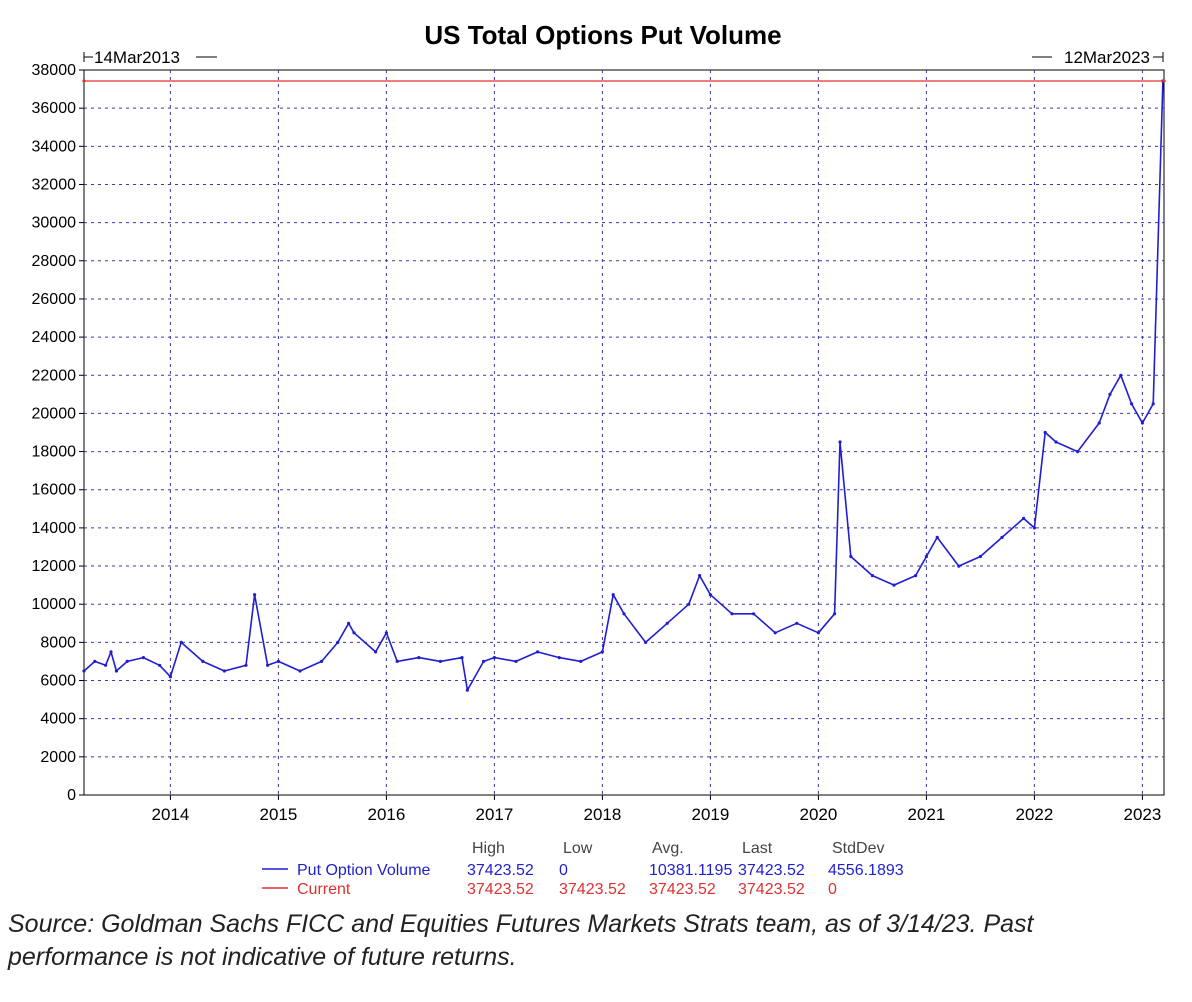  Describe the element at coordinates (170, 814) in the screenshot. I see `x-tick-label: 2014` at that location.